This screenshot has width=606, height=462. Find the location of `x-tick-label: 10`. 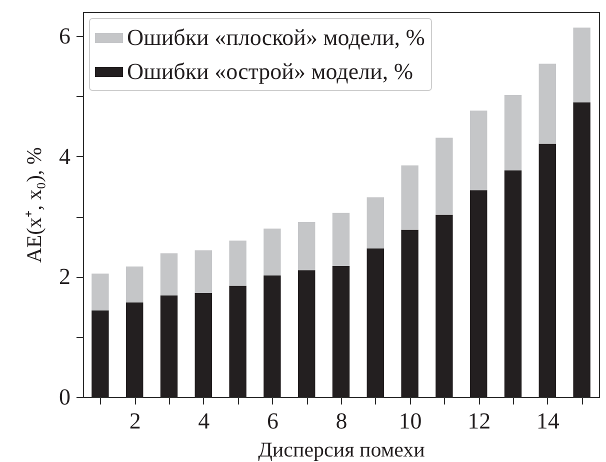

x-tick-label: 10 is located at coordinates (410, 421).